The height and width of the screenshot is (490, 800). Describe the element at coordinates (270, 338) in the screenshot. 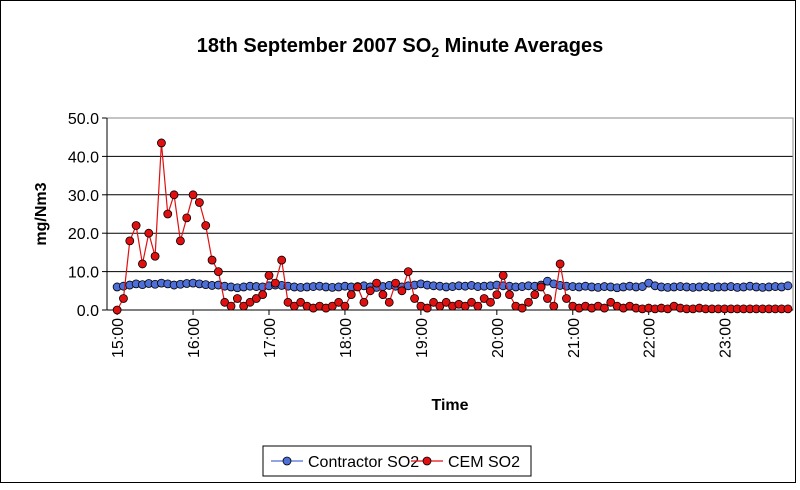

I see `x-tick-label: 17:00` at that location.